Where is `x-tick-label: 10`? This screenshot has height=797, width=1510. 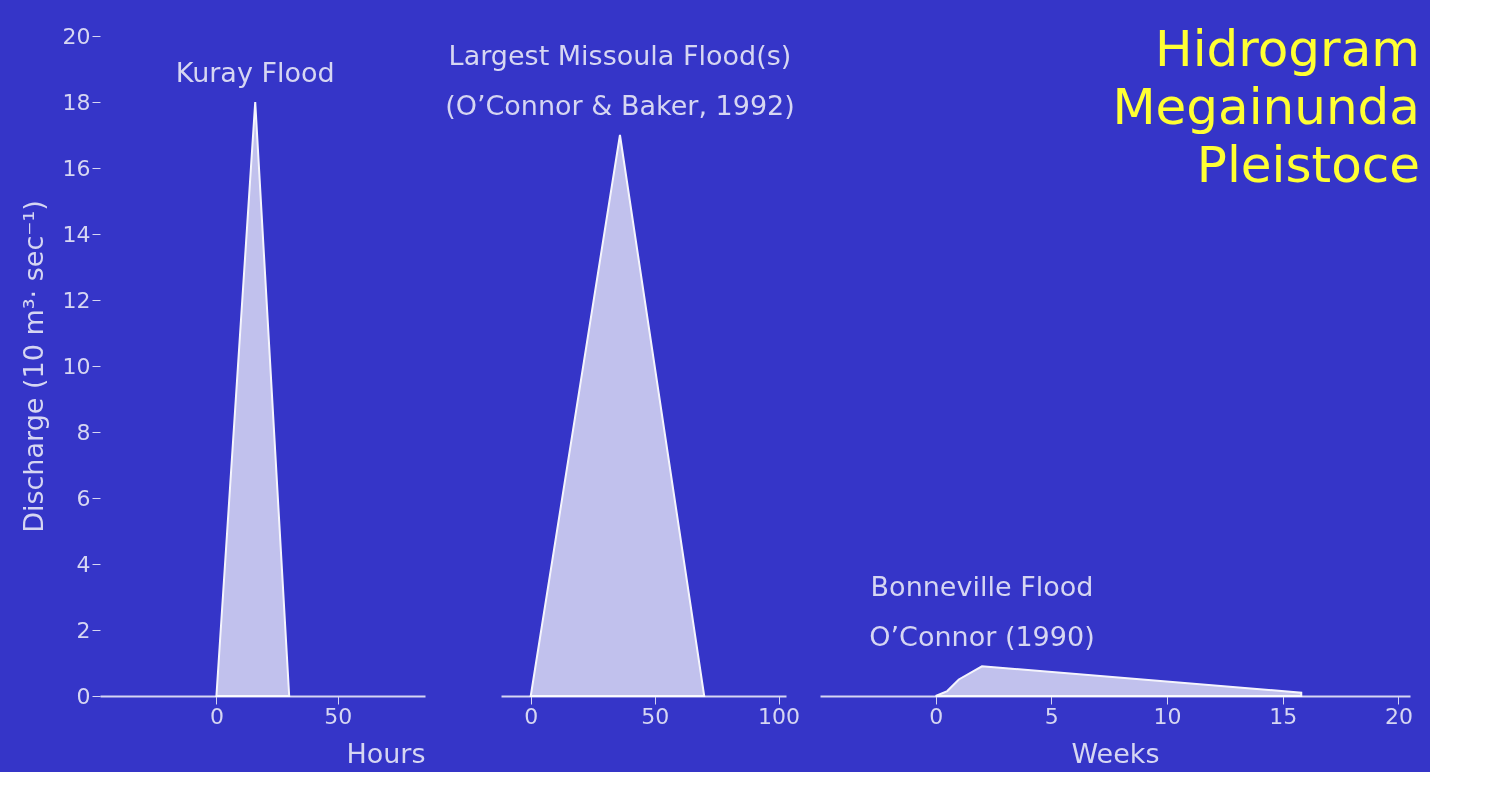
x-tick-label: 10 is located at coordinates (1167, 716).